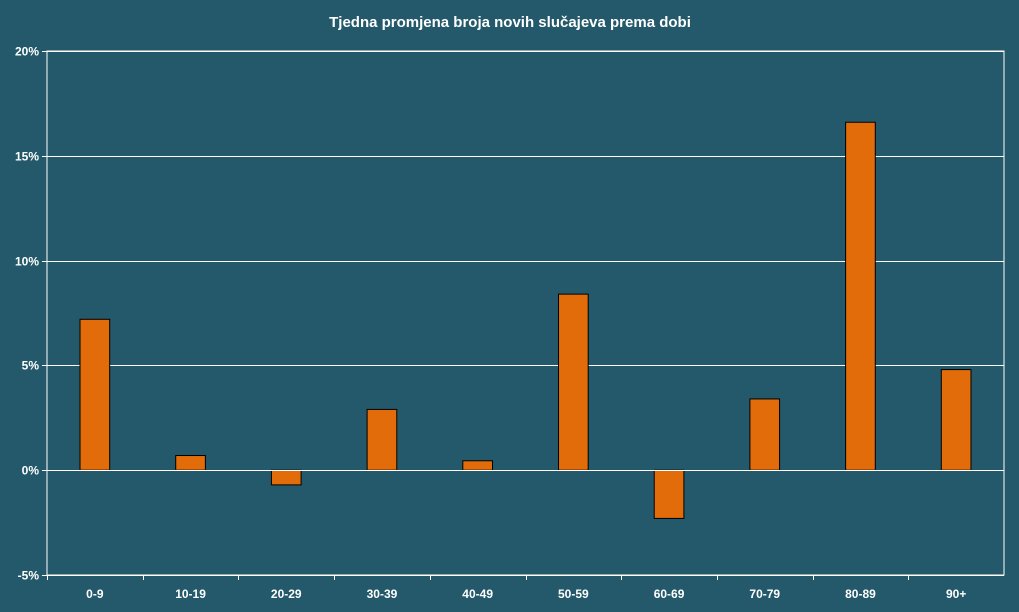 This screenshot has height=612, width=1019. What do you see at coordinates (573, 594) in the screenshot?
I see `x-tick-label: 50-59` at bounding box center [573, 594].